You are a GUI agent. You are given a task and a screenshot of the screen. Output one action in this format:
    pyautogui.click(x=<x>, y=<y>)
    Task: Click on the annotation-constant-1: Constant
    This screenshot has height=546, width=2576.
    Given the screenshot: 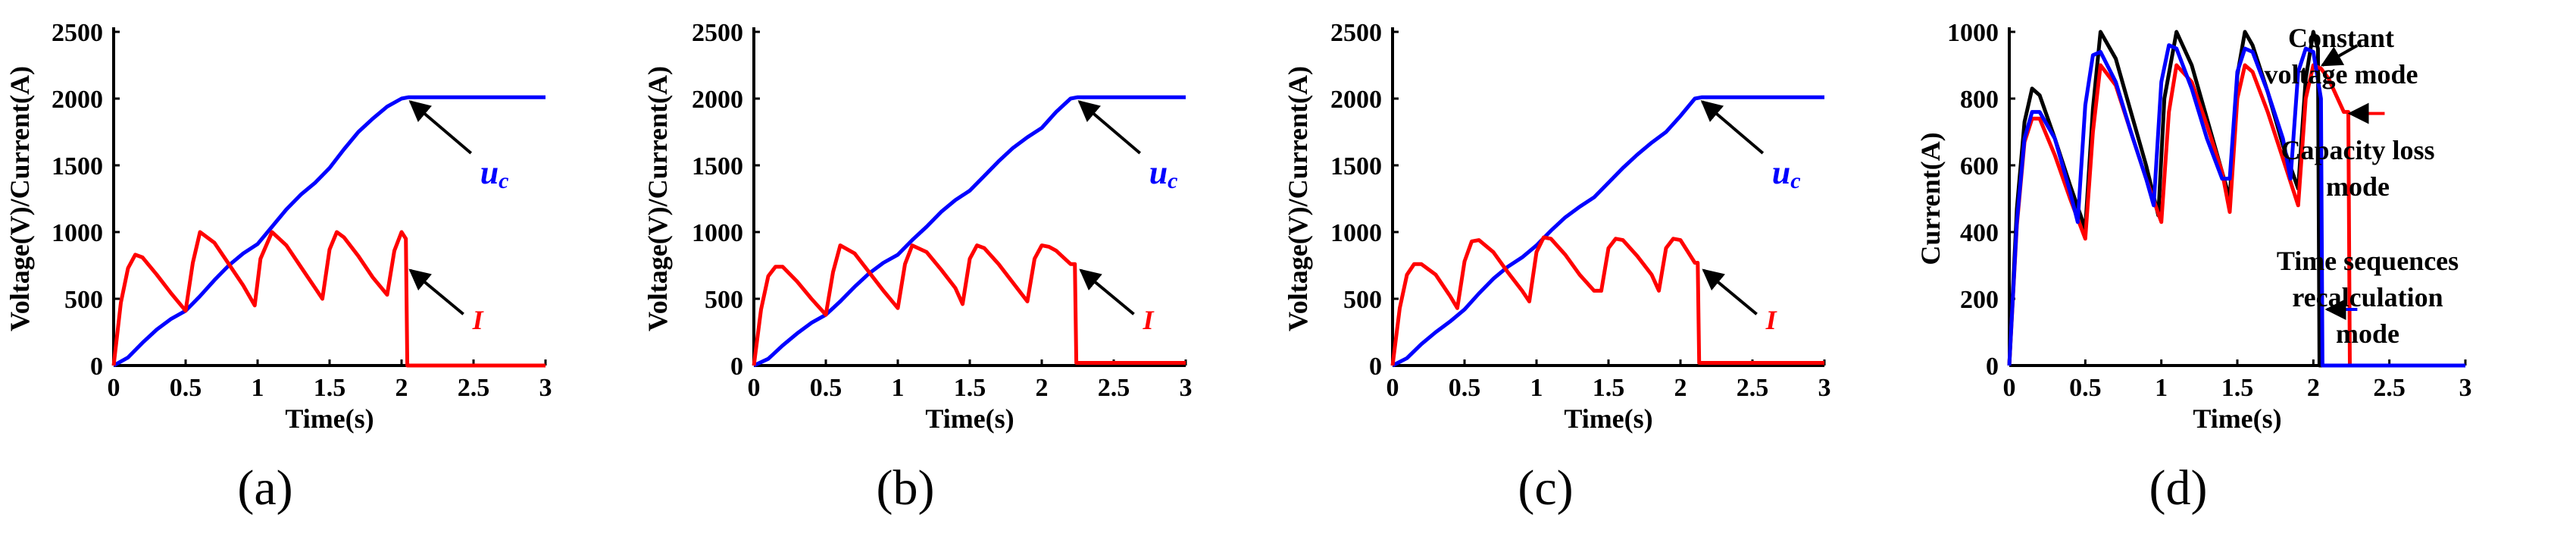 What is the action you would take?
    pyautogui.click(x=2341, y=38)
    